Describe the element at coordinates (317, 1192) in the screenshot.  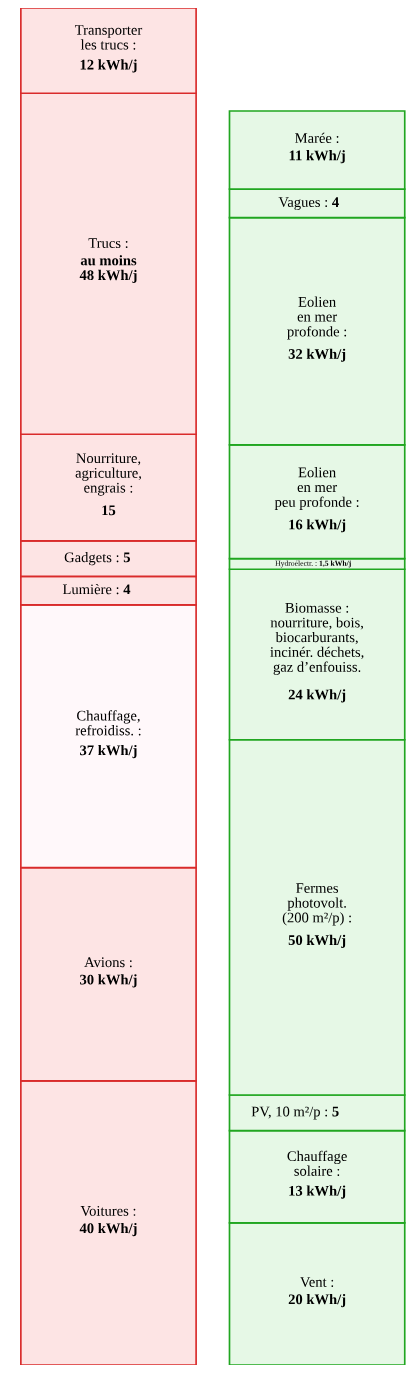
I see `data-label: 13 kWh/j` at that location.